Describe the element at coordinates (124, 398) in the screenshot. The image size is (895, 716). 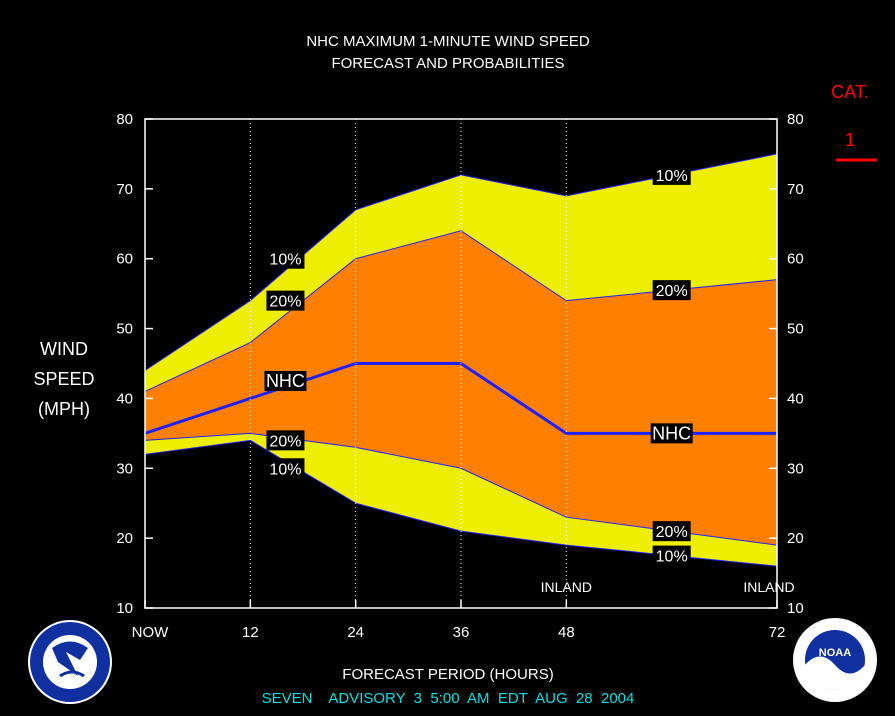
I see `y-tick-label-left-40: 40` at that location.